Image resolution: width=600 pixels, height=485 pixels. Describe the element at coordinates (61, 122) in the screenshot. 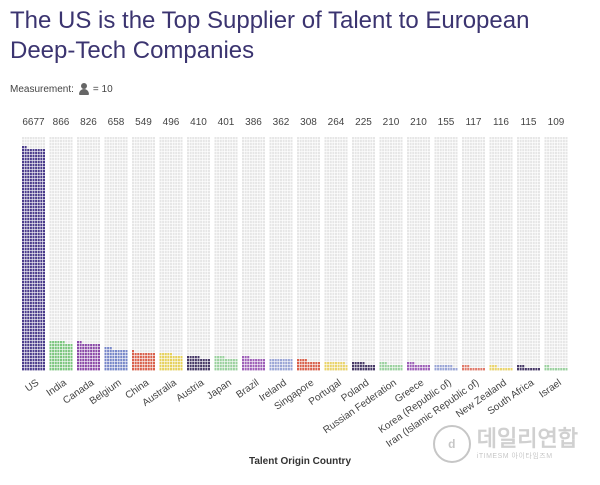

I see `value-label: 866` at that location.